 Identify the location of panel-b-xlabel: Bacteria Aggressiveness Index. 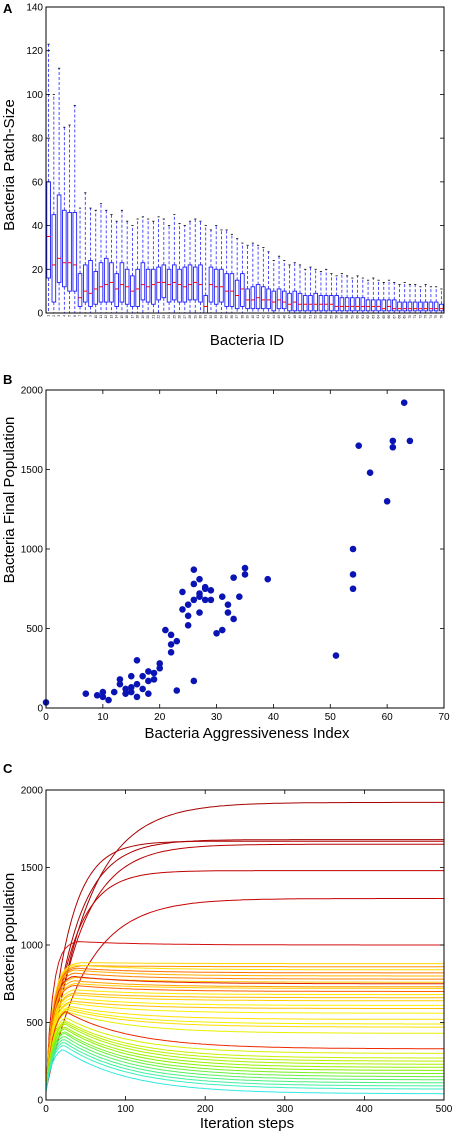
(247, 733).